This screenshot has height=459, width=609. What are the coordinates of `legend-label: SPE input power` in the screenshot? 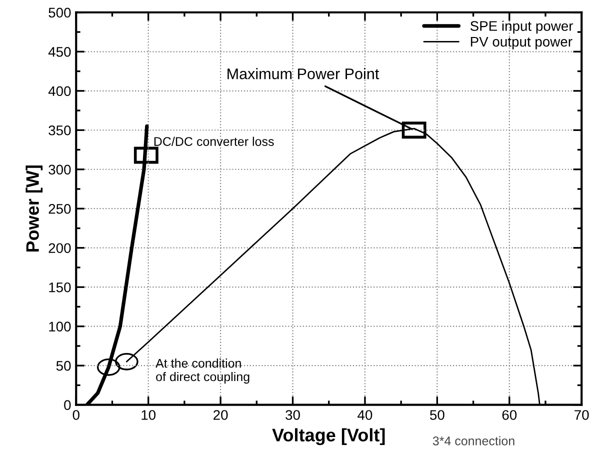 It's located at (522, 27).